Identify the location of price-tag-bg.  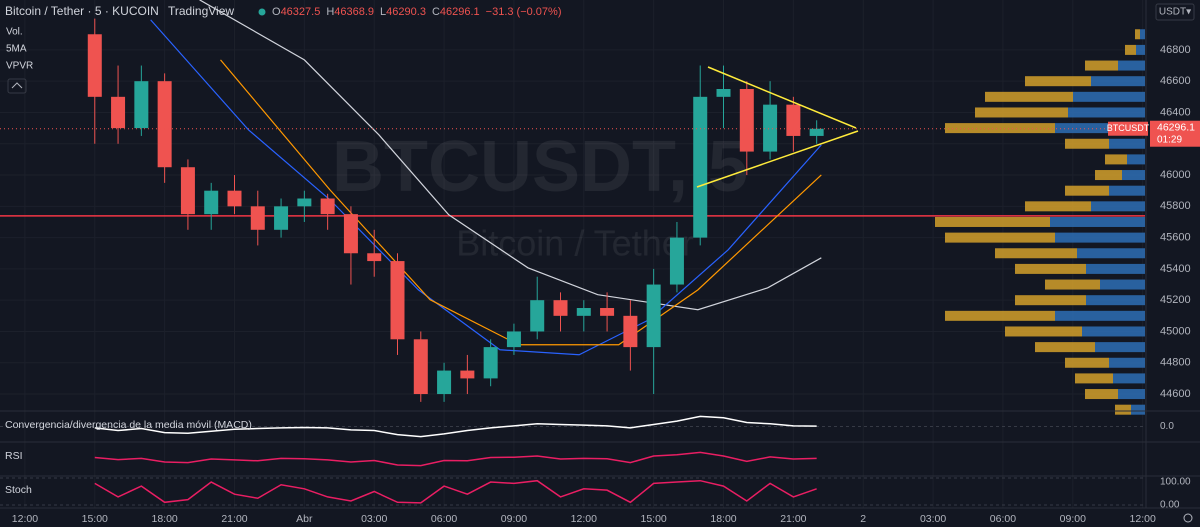
(1175, 133).